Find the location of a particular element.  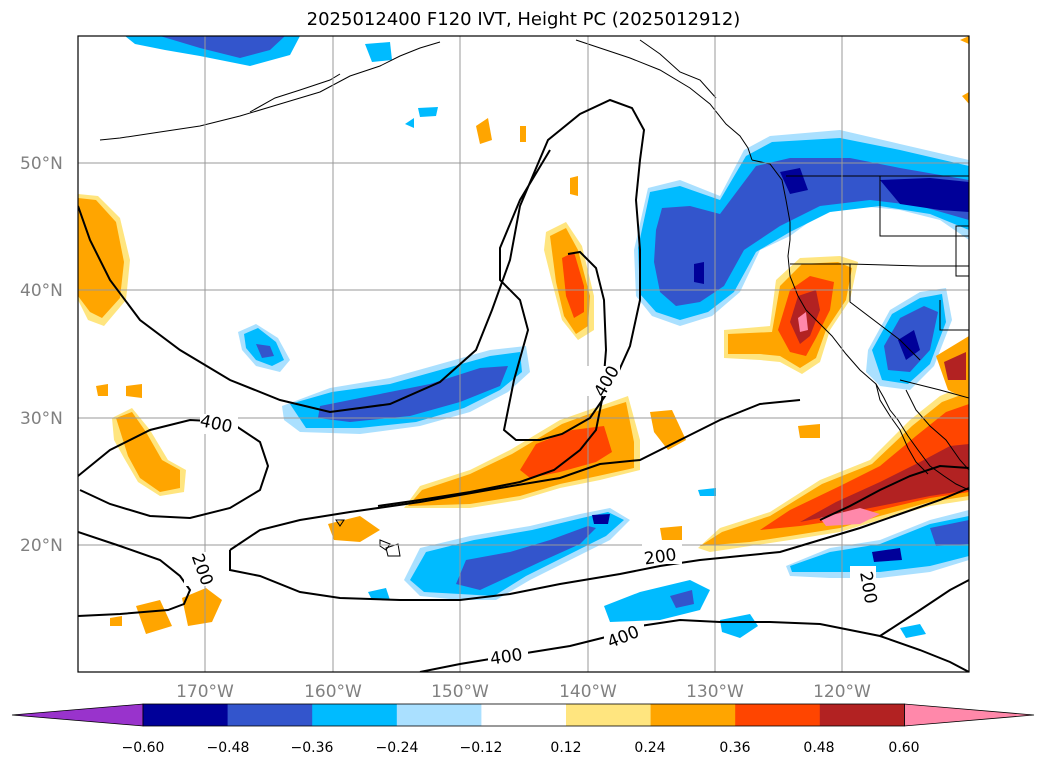

lon-label: 120°W is located at coordinates (842, 692).